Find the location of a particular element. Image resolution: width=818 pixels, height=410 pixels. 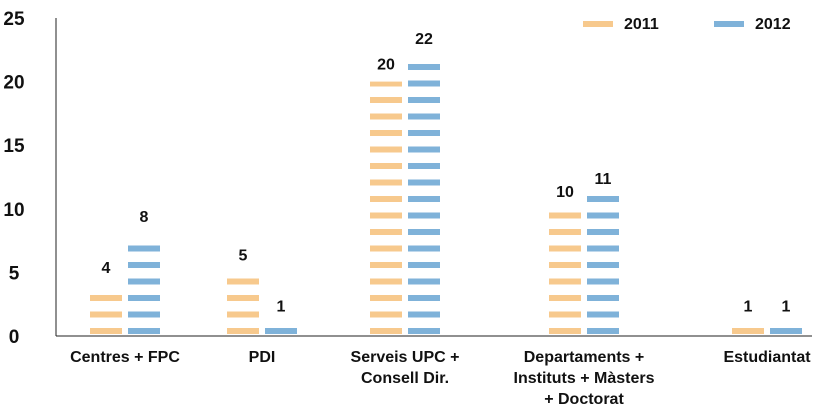

category-label-line: Departaments + is located at coordinates (584, 357).